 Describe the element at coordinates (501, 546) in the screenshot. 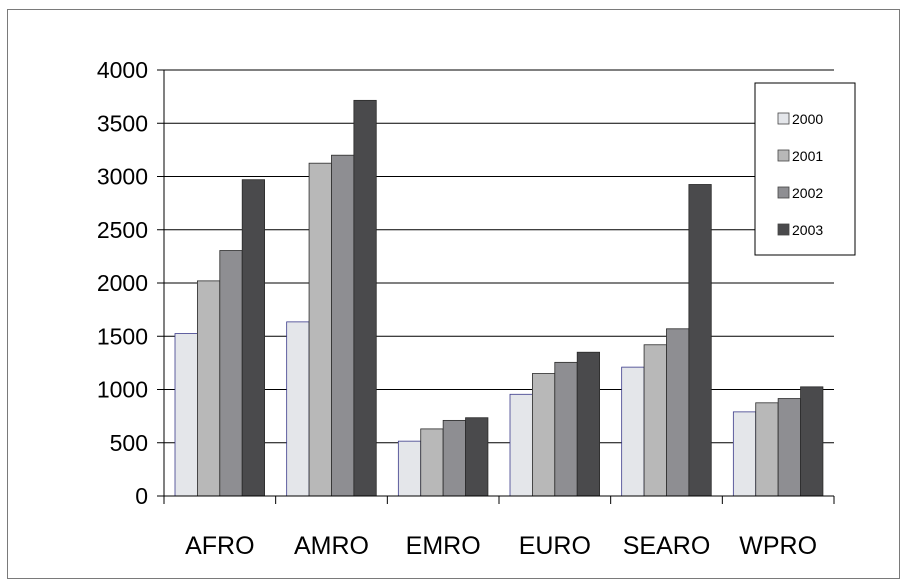

I see `x-tick-labels: AFRO AMRO EMRO EURO SEARO WPRO` at that location.